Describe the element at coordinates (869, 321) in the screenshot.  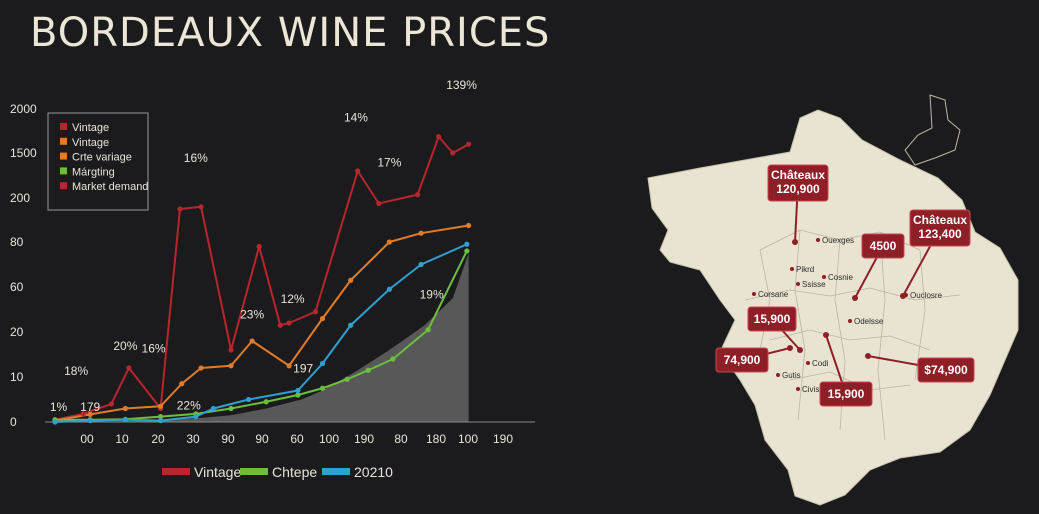
I see `town-label: Odelsse` at that location.